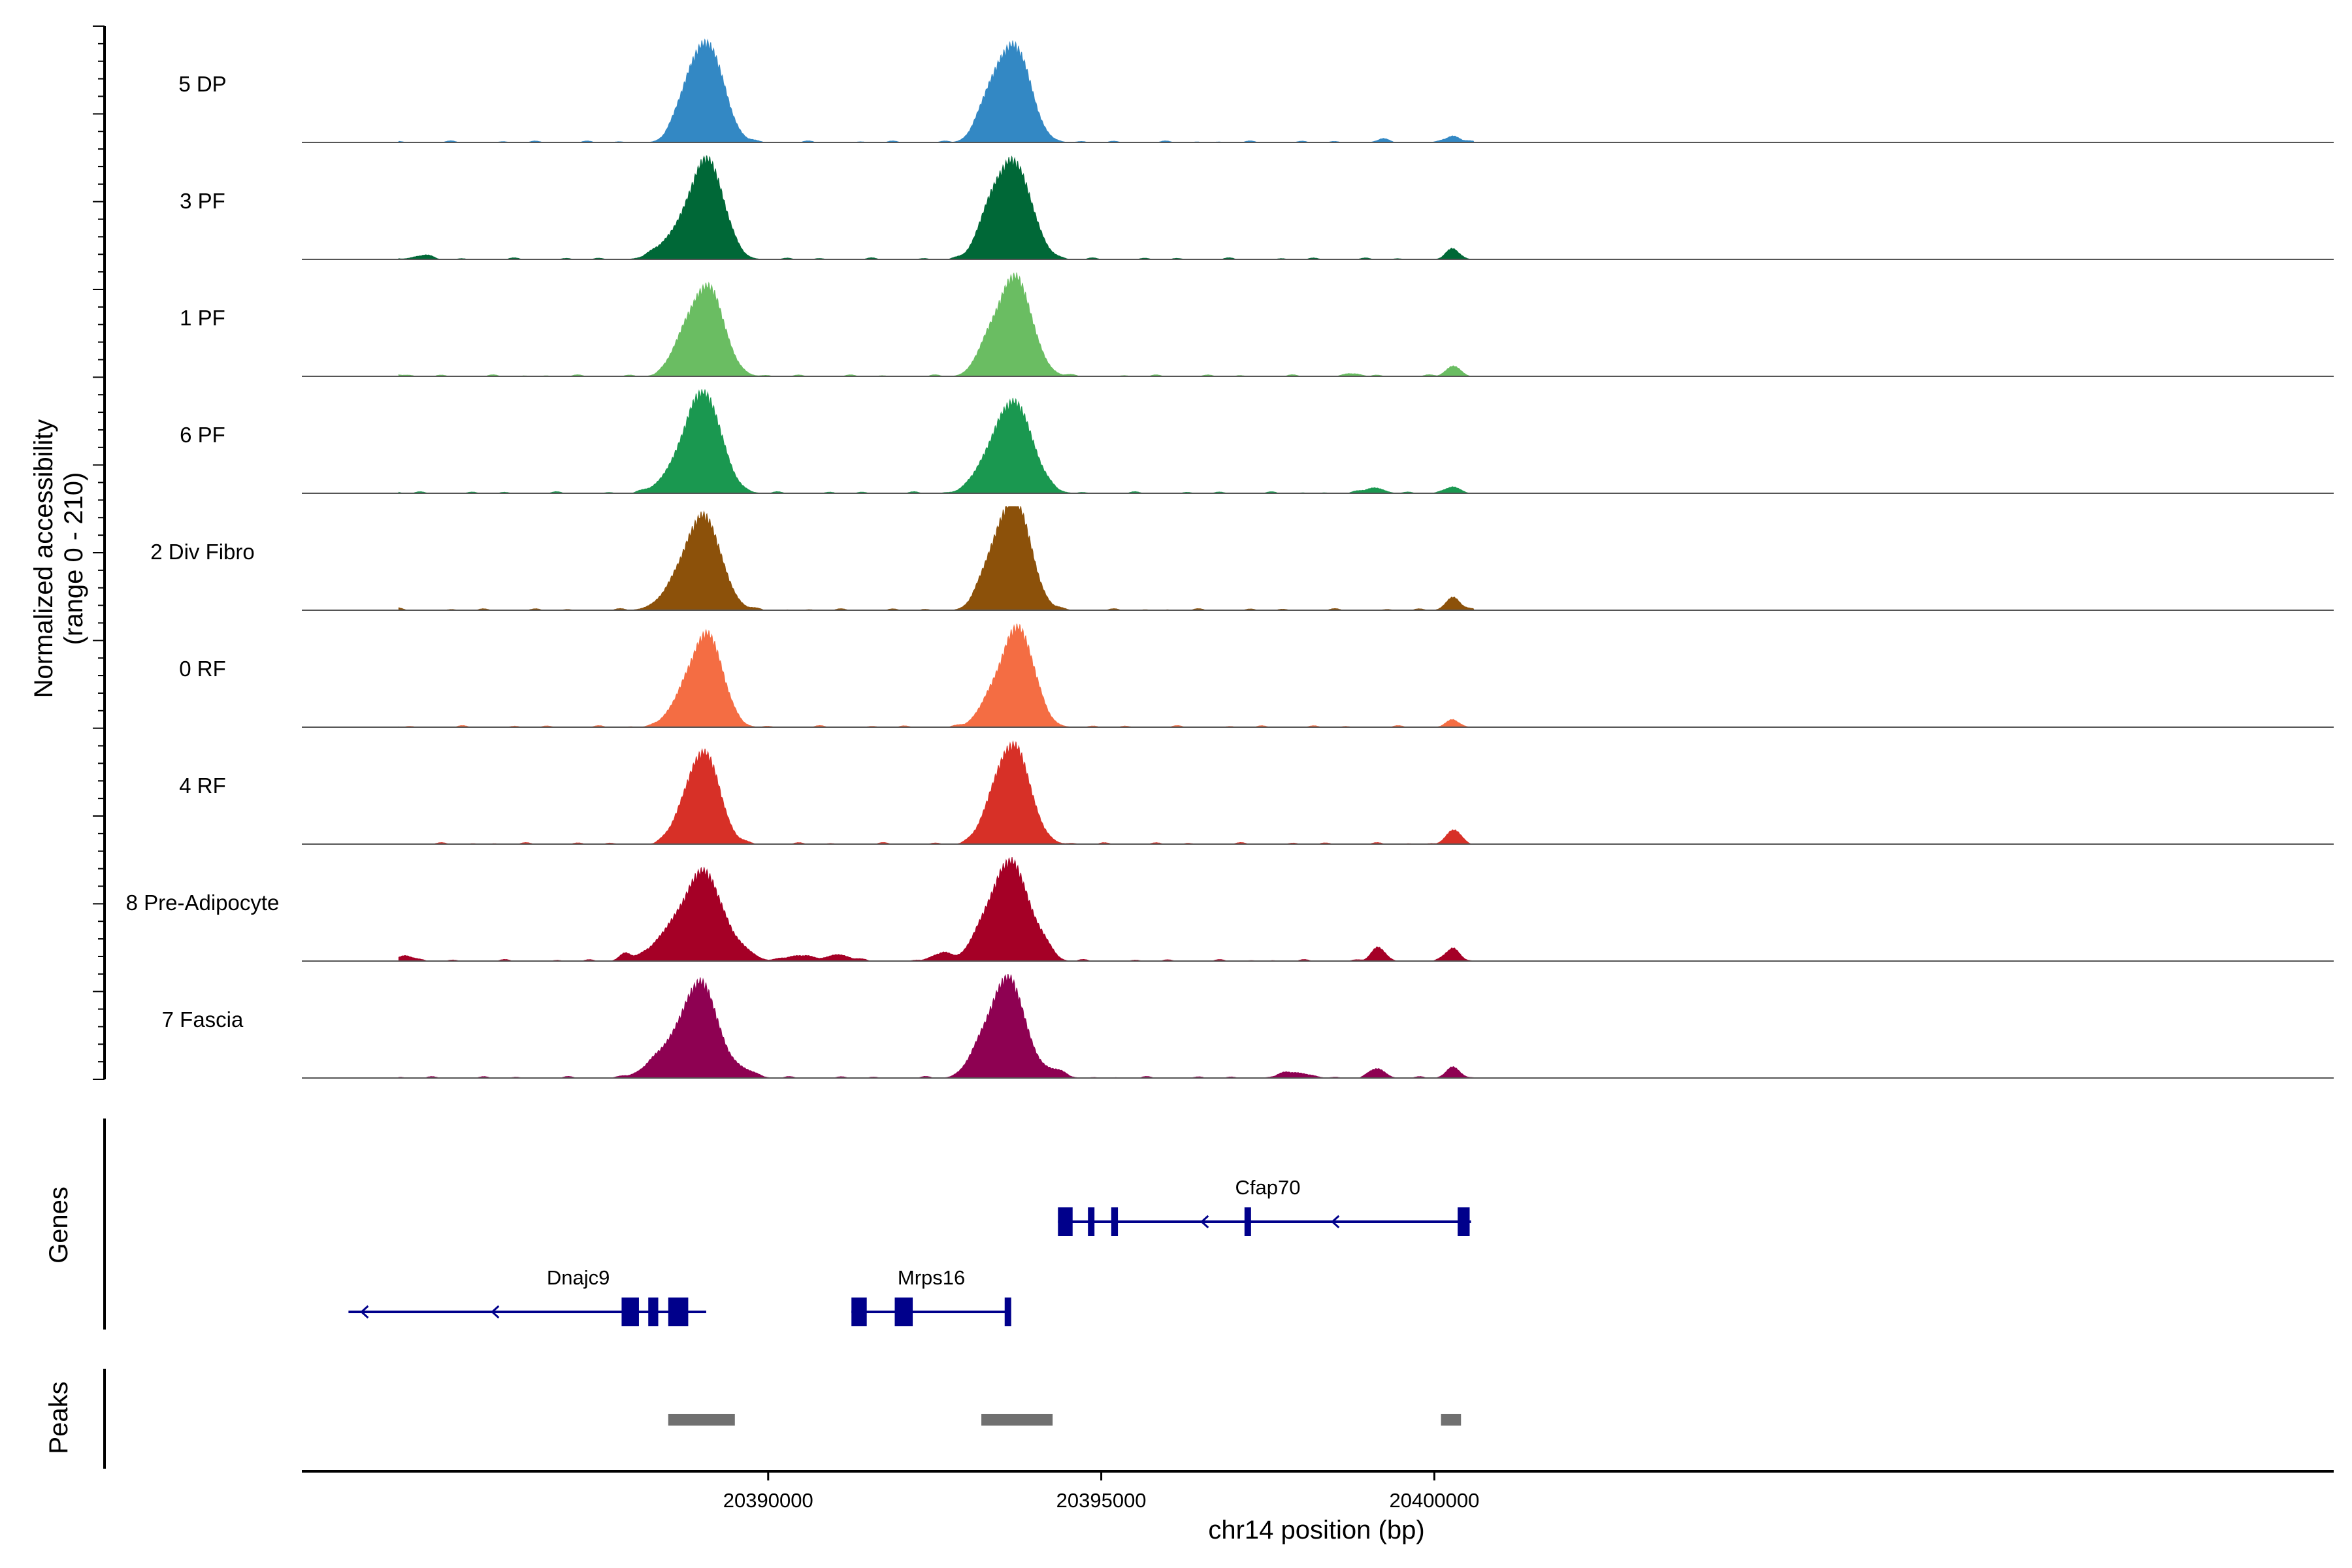  I want to click on gene-label: Mrps16, so click(931, 1277).